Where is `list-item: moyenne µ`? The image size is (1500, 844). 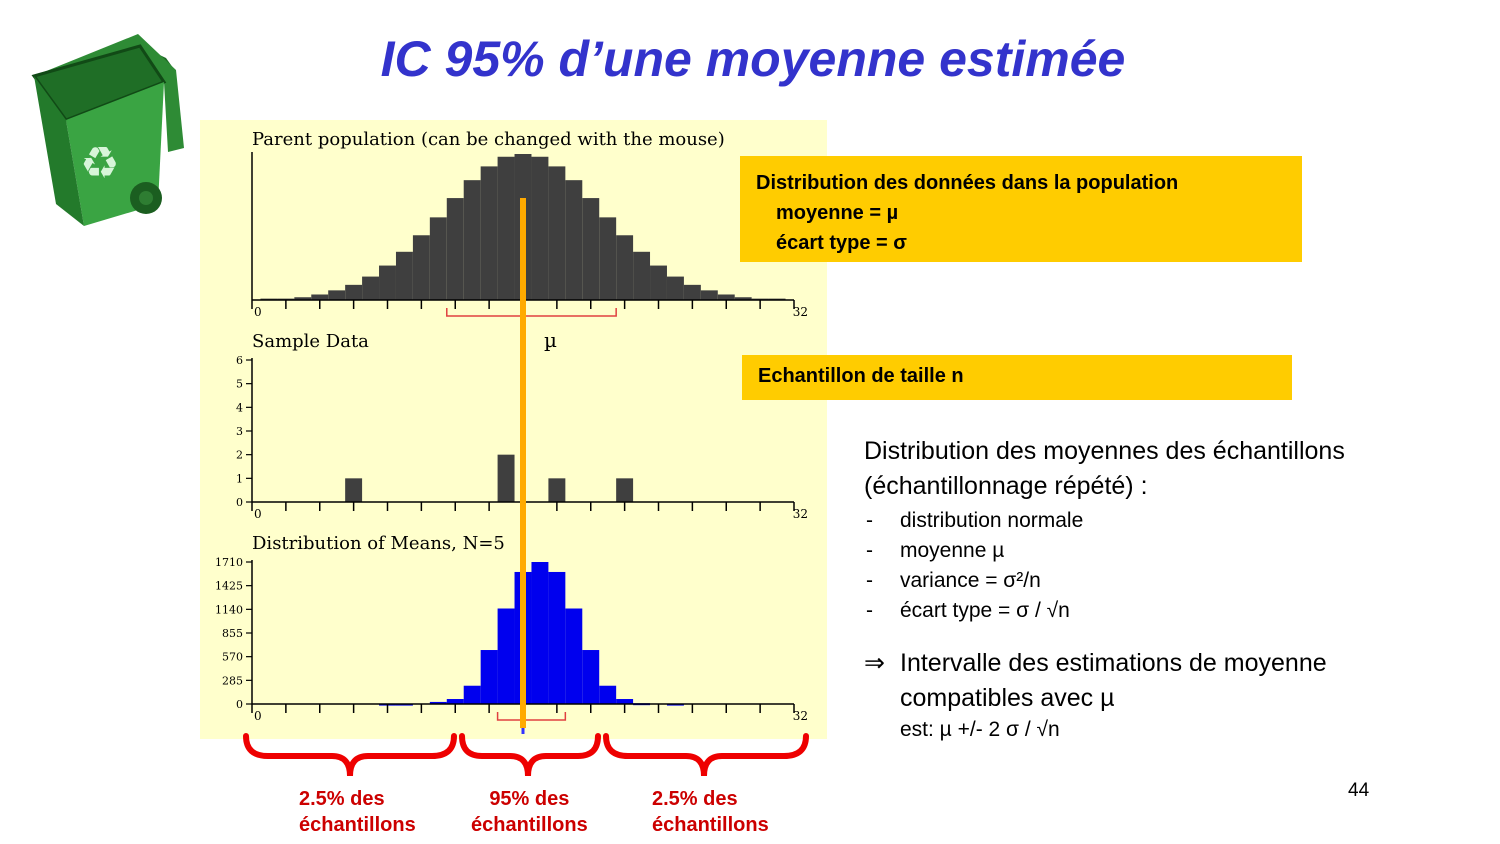 list-item: moyenne µ is located at coordinates (1164, 551).